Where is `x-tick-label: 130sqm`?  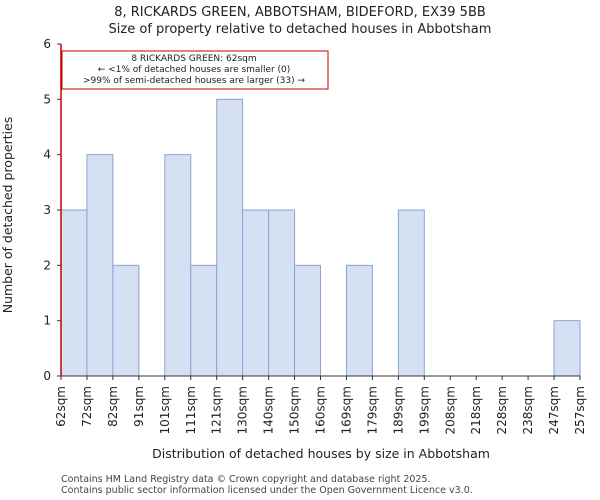
x-tick-label: 130sqm is located at coordinates (243, 410).